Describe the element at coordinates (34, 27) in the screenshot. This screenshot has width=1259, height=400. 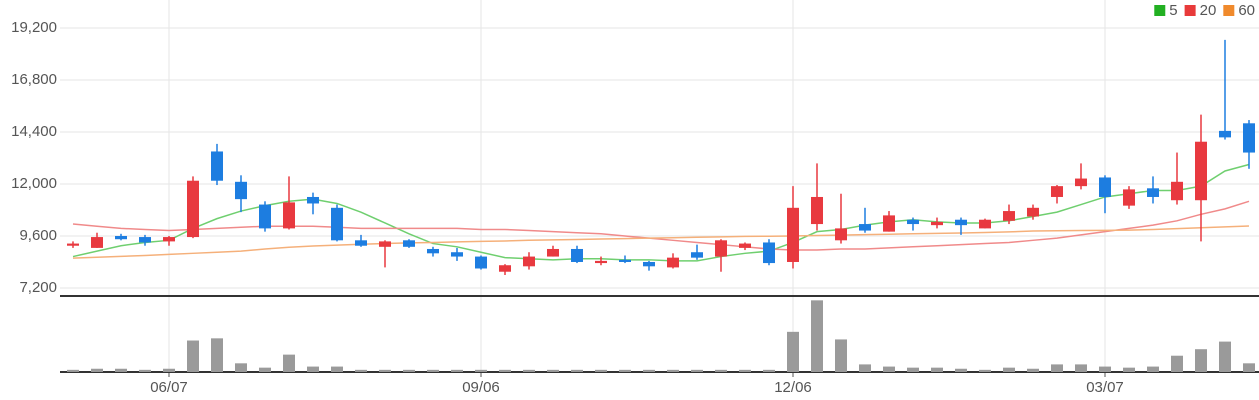
I see `y-tick-label: 19,200` at that location.